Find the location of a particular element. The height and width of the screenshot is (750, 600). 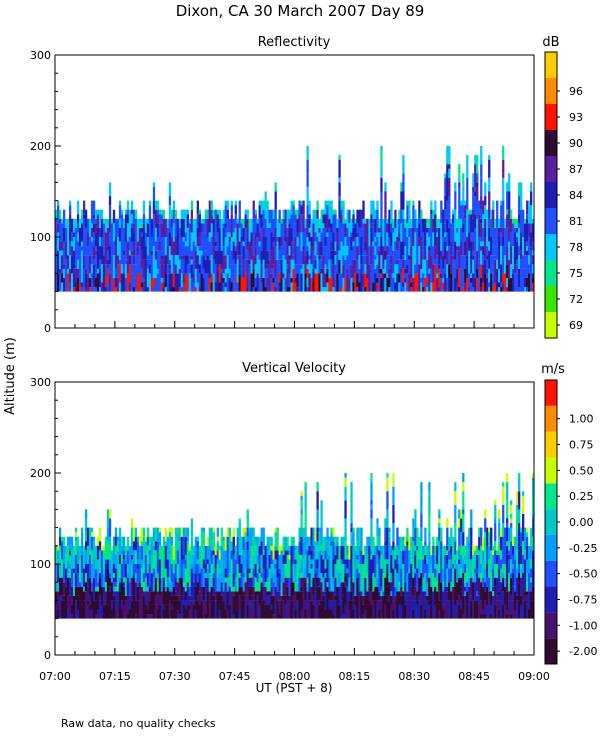

colorbar-segment is located at coordinates (551, 143).